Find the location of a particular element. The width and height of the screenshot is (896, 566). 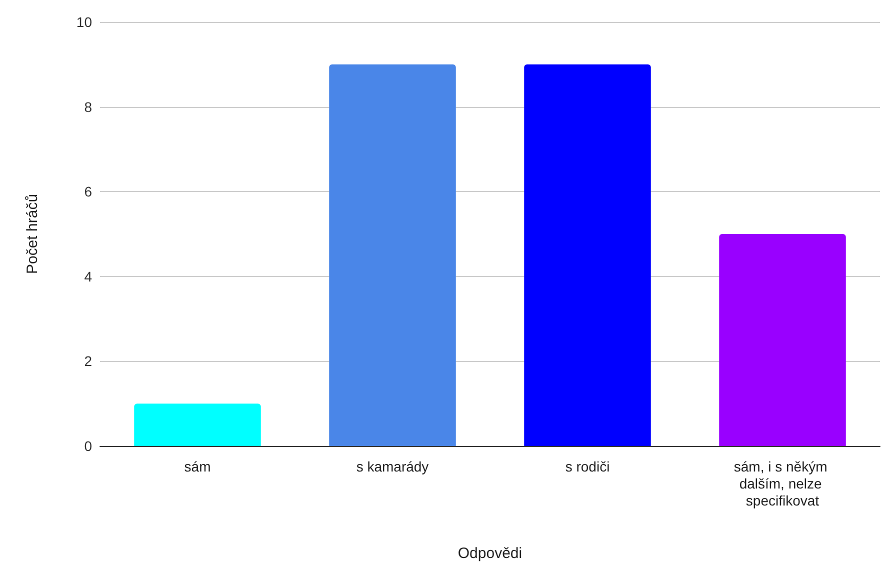

y-tick-label: 10 is located at coordinates (84, 22).